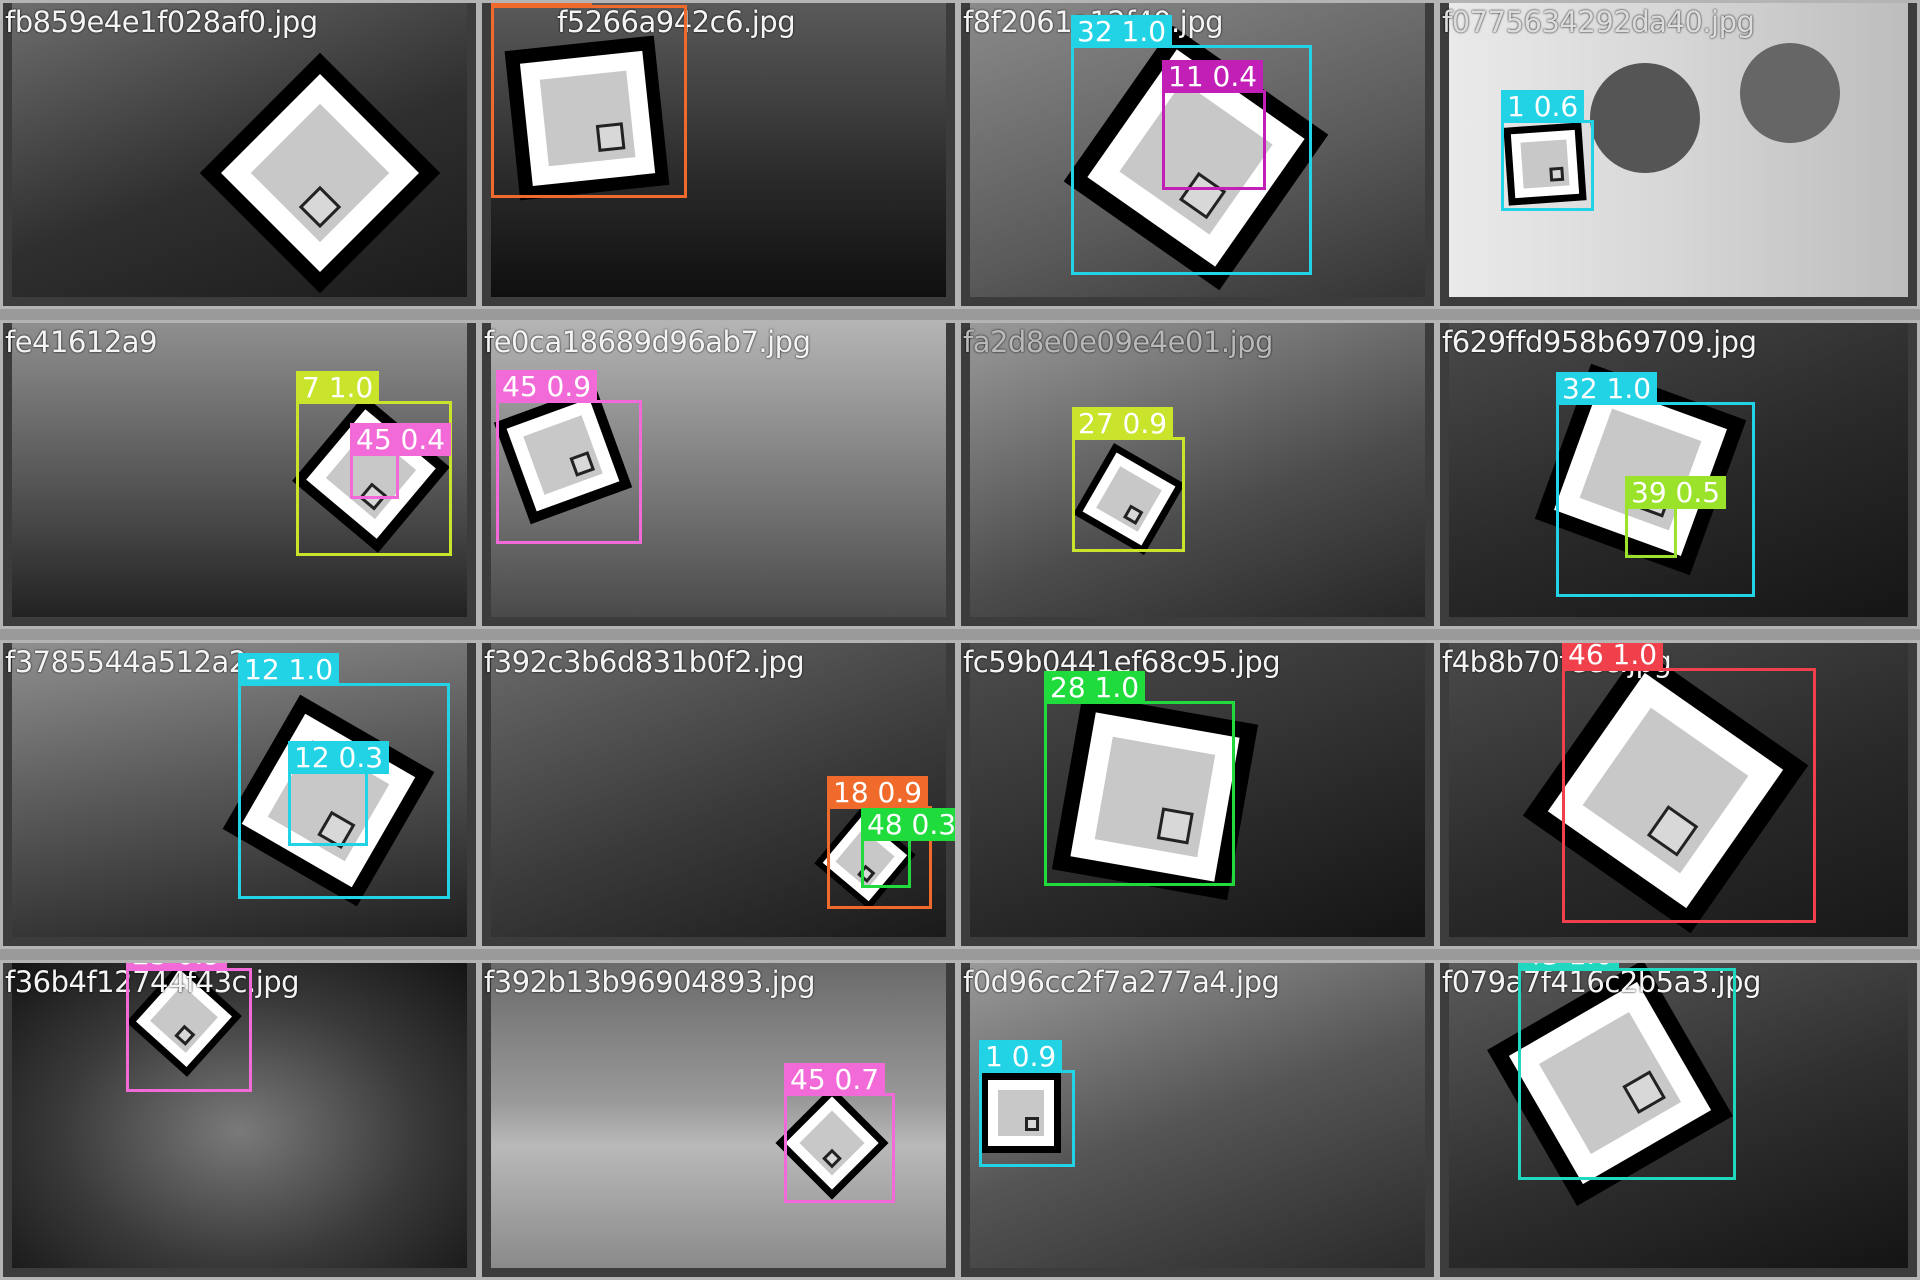 The height and width of the screenshot is (1280, 1920). I want to click on tile: 27 0.9 fa2d8e0e09e4e01.jpg, so click(1197, 474).